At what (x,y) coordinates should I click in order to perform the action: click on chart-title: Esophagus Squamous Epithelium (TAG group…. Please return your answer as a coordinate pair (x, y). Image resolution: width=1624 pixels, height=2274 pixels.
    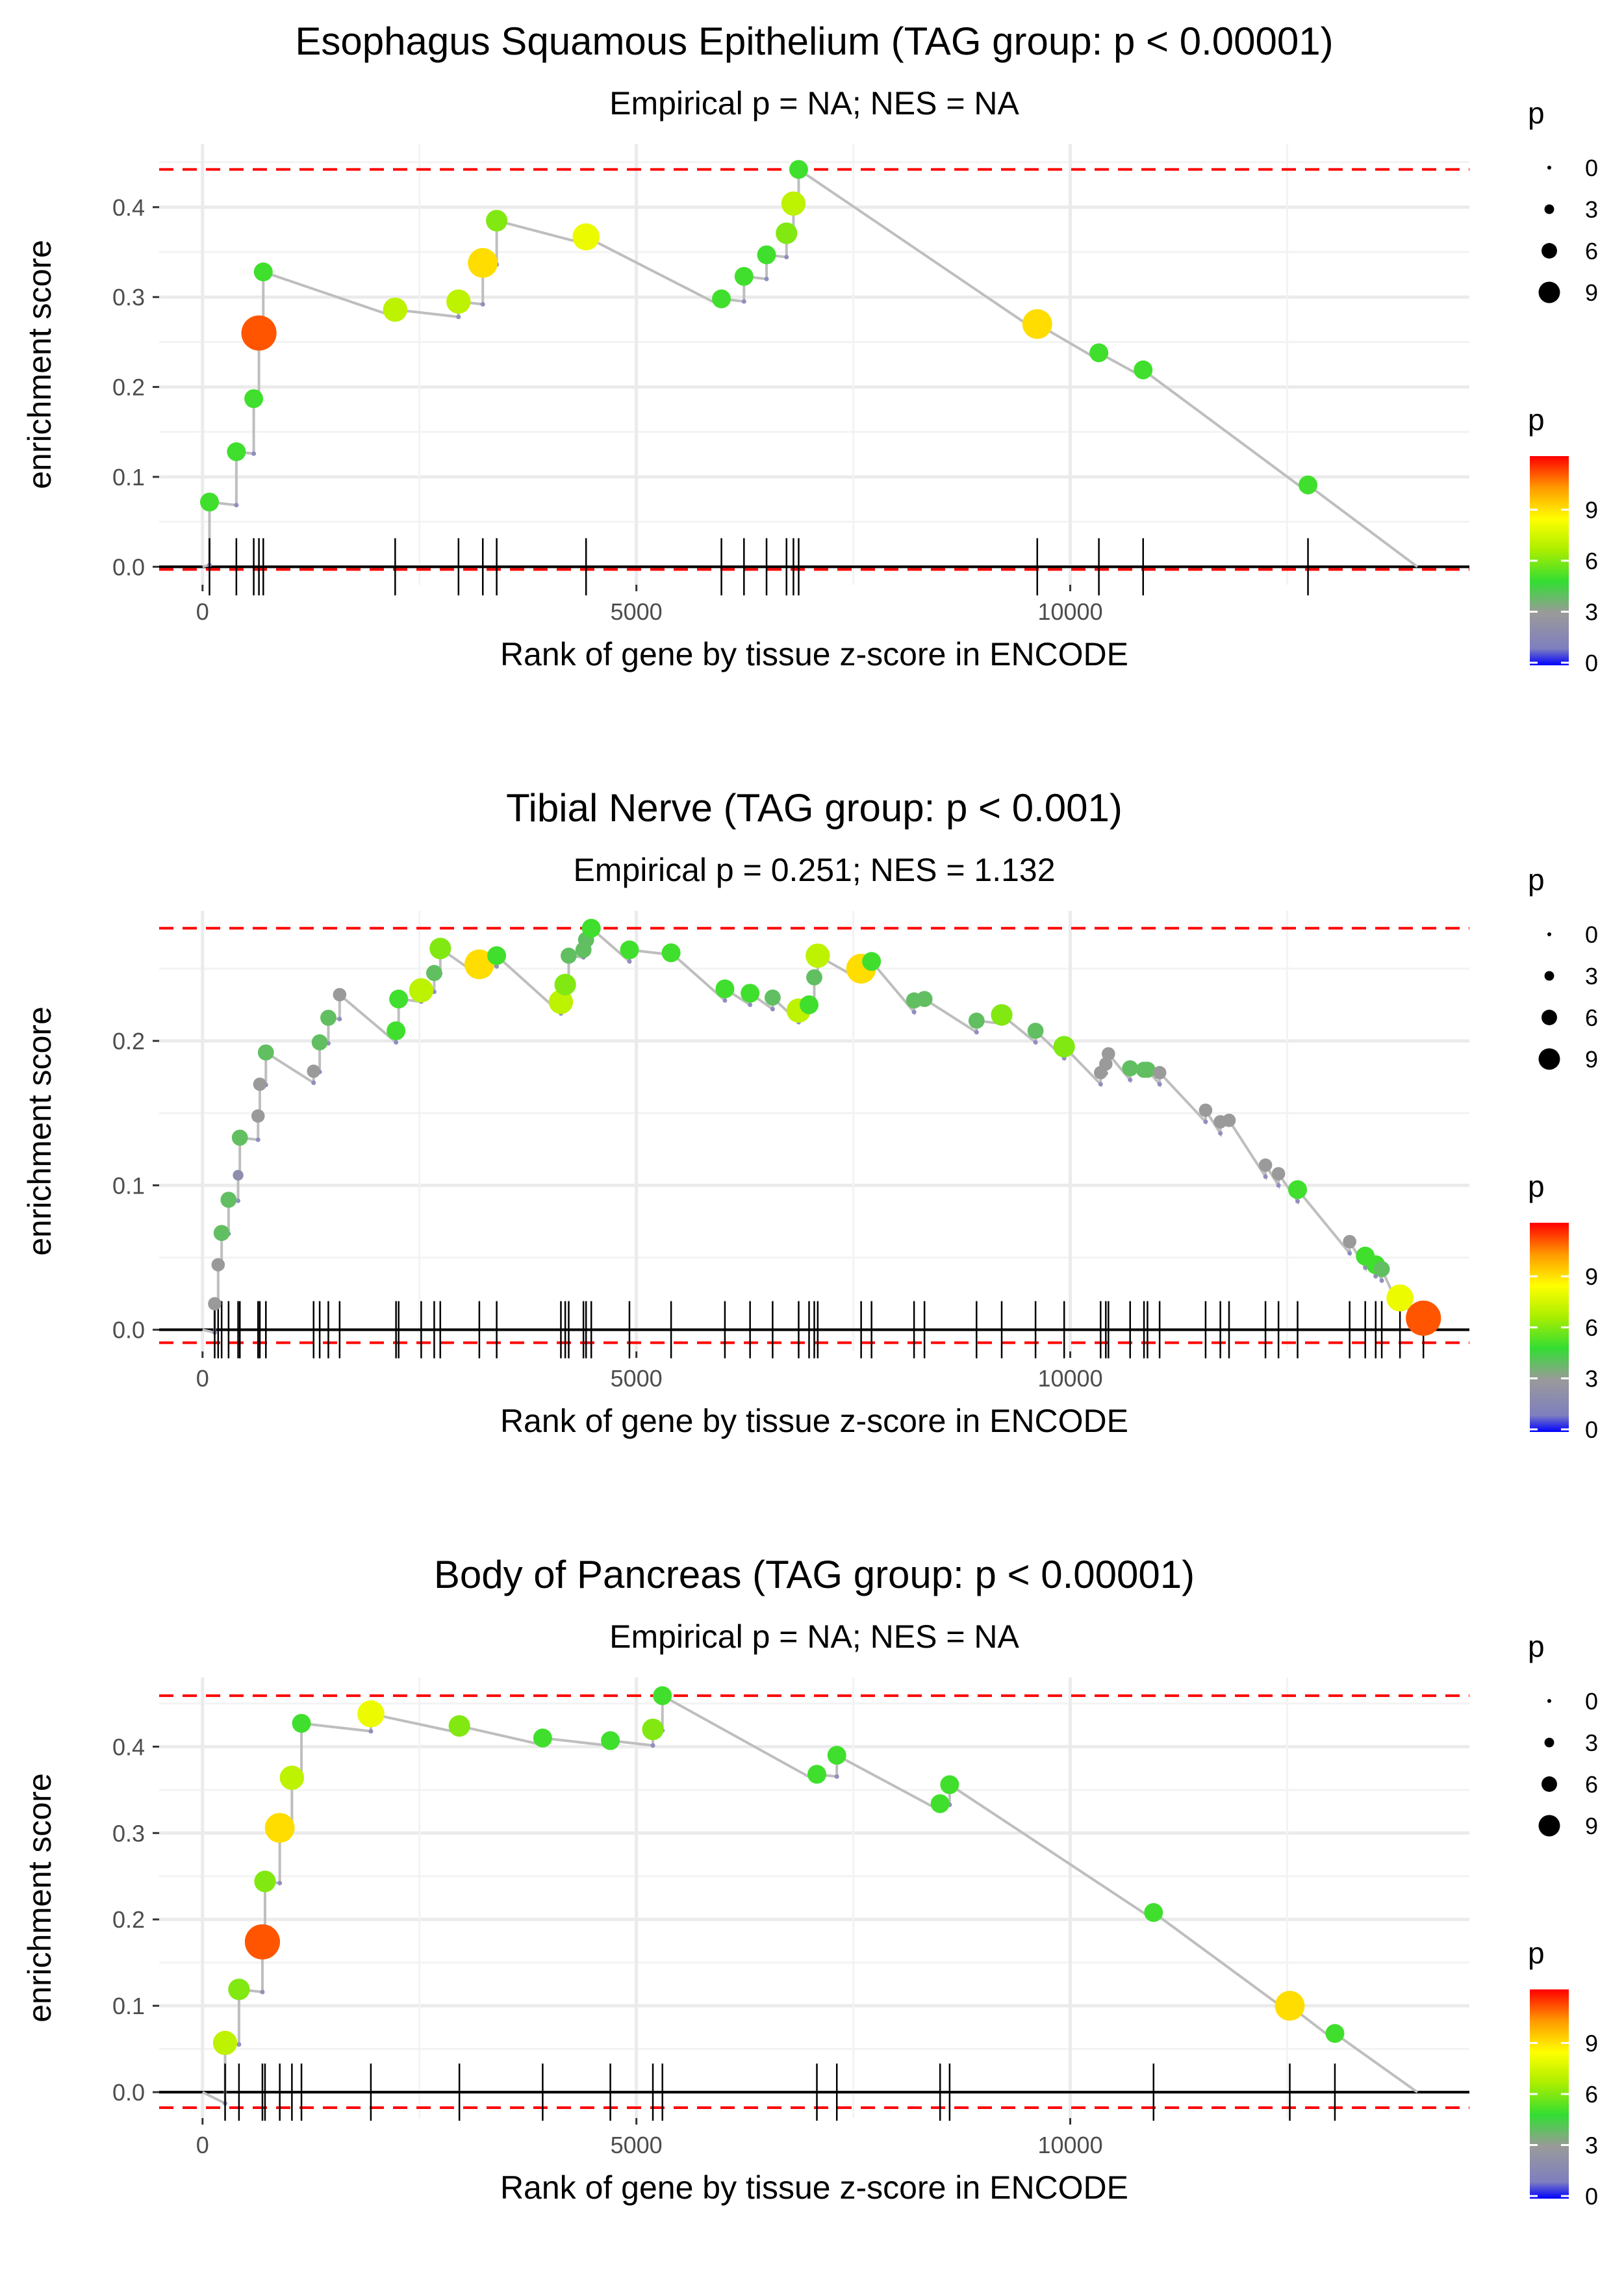
    Looking at the image, I should click on (814, 41).